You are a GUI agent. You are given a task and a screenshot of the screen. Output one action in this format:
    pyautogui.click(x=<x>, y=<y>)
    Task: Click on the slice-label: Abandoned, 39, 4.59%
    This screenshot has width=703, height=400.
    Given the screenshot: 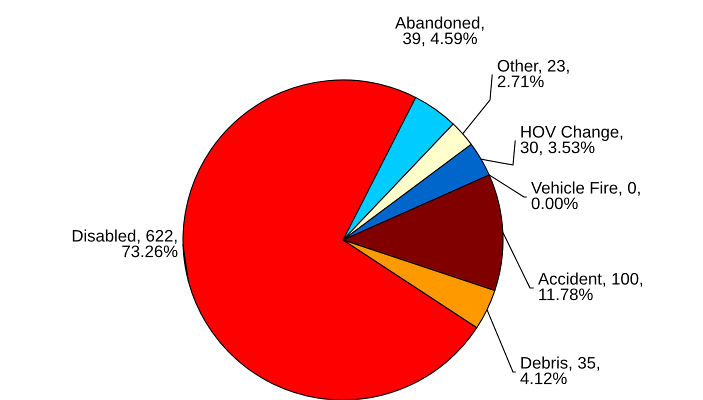 What is the action you would take?
    pyautogui.click(x=439, y=31)
    